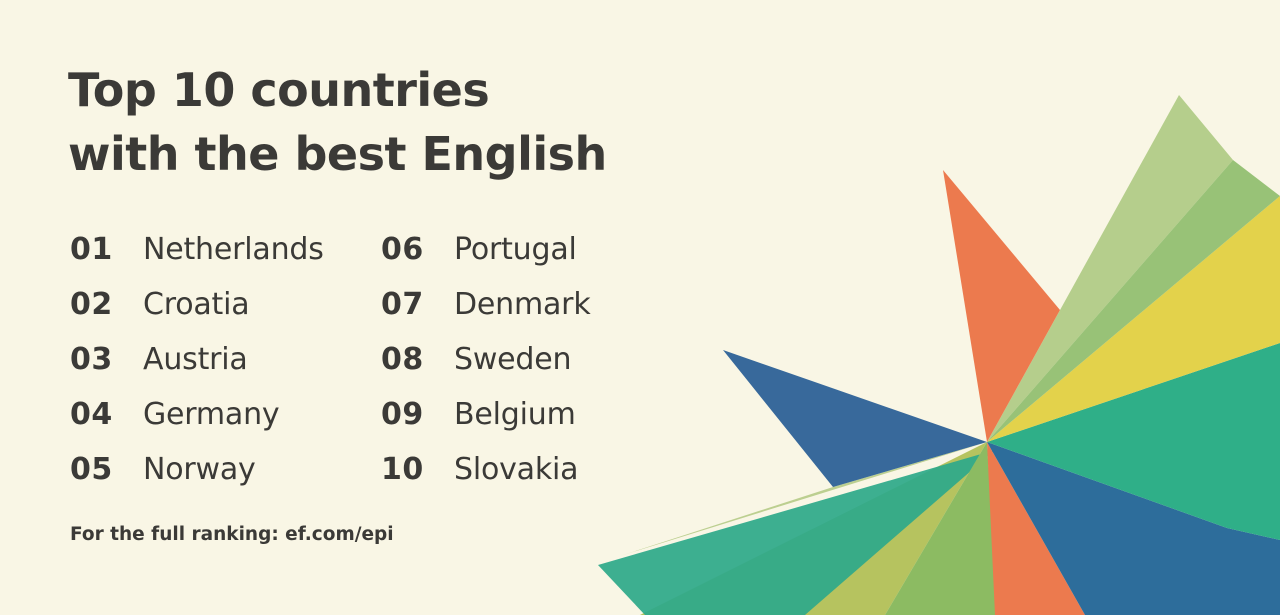  I want to click on starburst-triangle-pale-sliver, so click(803, 499).